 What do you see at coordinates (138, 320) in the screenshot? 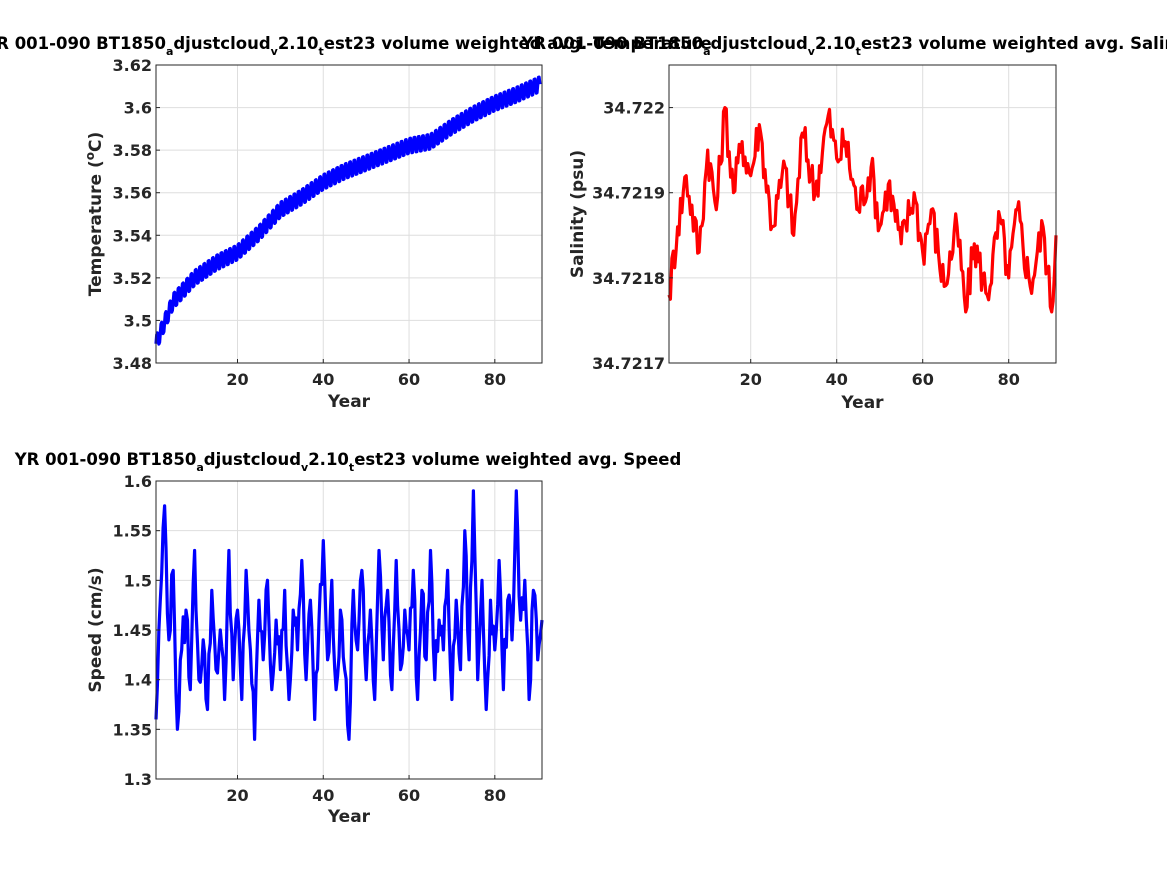
I see `y-tick-label: 3.5` at bounding box center [138, 320].